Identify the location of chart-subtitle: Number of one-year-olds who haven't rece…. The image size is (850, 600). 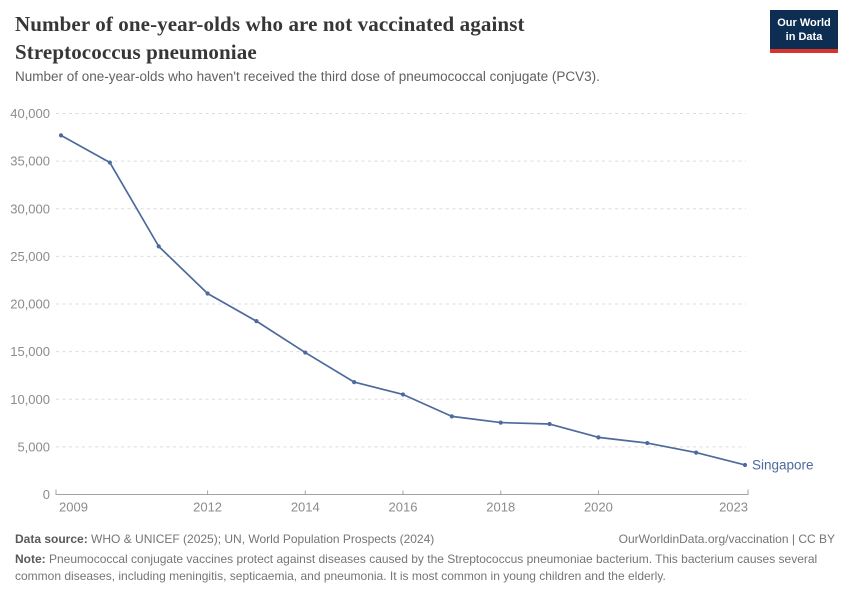
(307, 76).